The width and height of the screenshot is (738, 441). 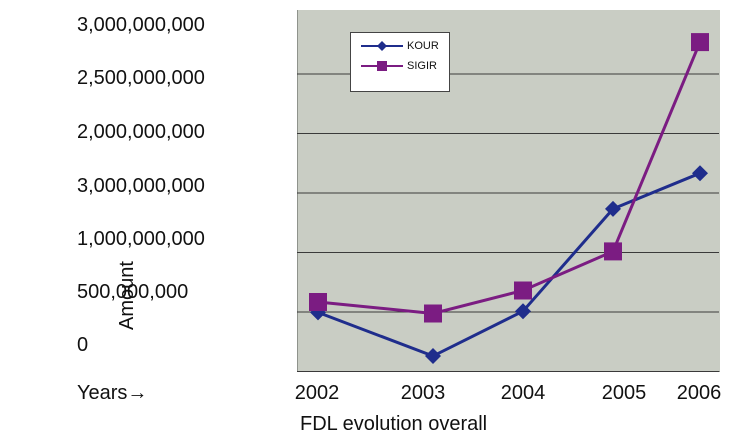 I want to click on legend-item-sigir: SIGIR, so click(x=398, y=66).